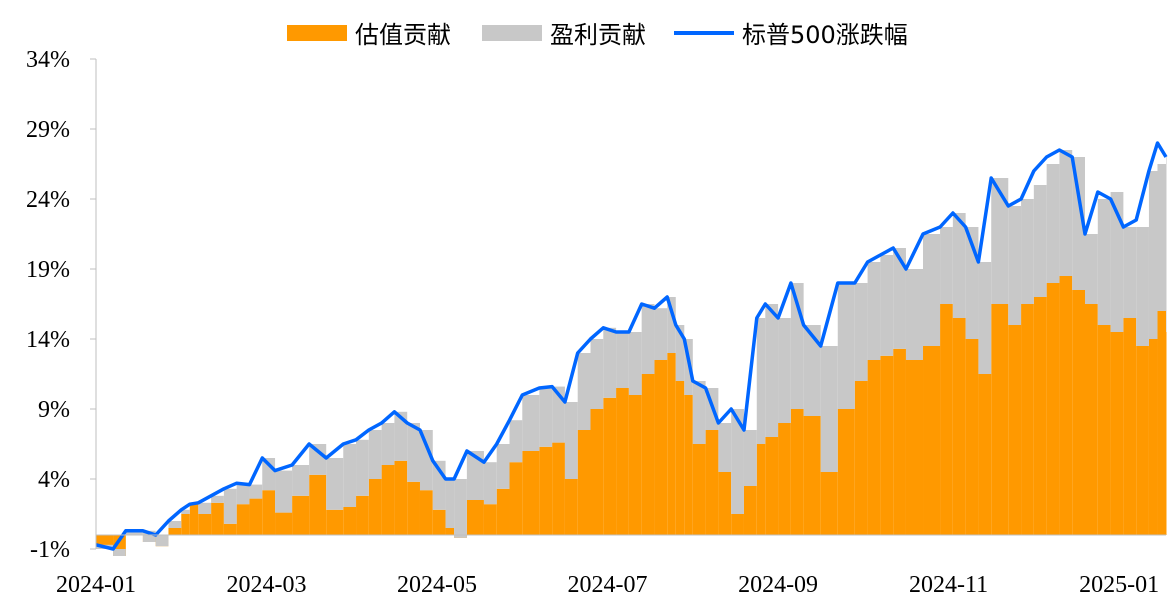 The height and width of the screenshot is (606, 1176). I want to click on y-tick-label: 9%, so click(54, 410).